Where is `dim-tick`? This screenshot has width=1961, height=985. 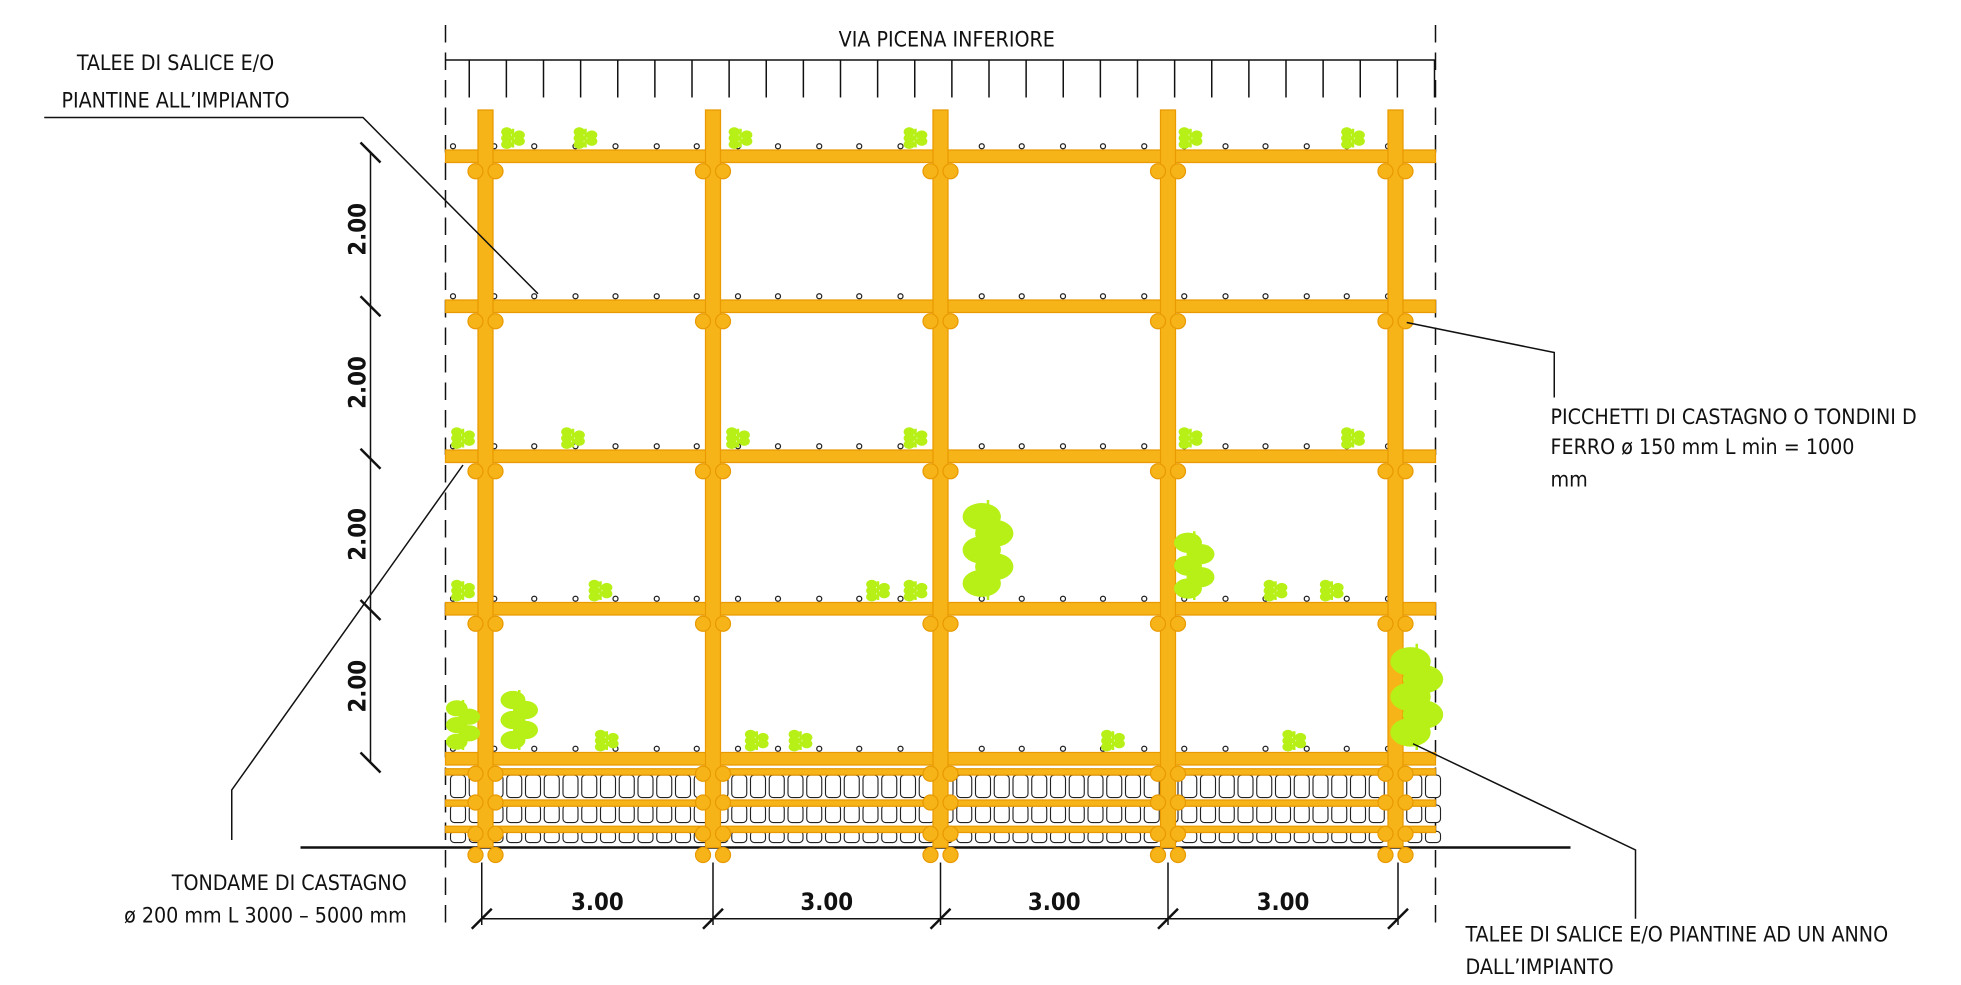
dim-tick is located at coordinates (370, 306).